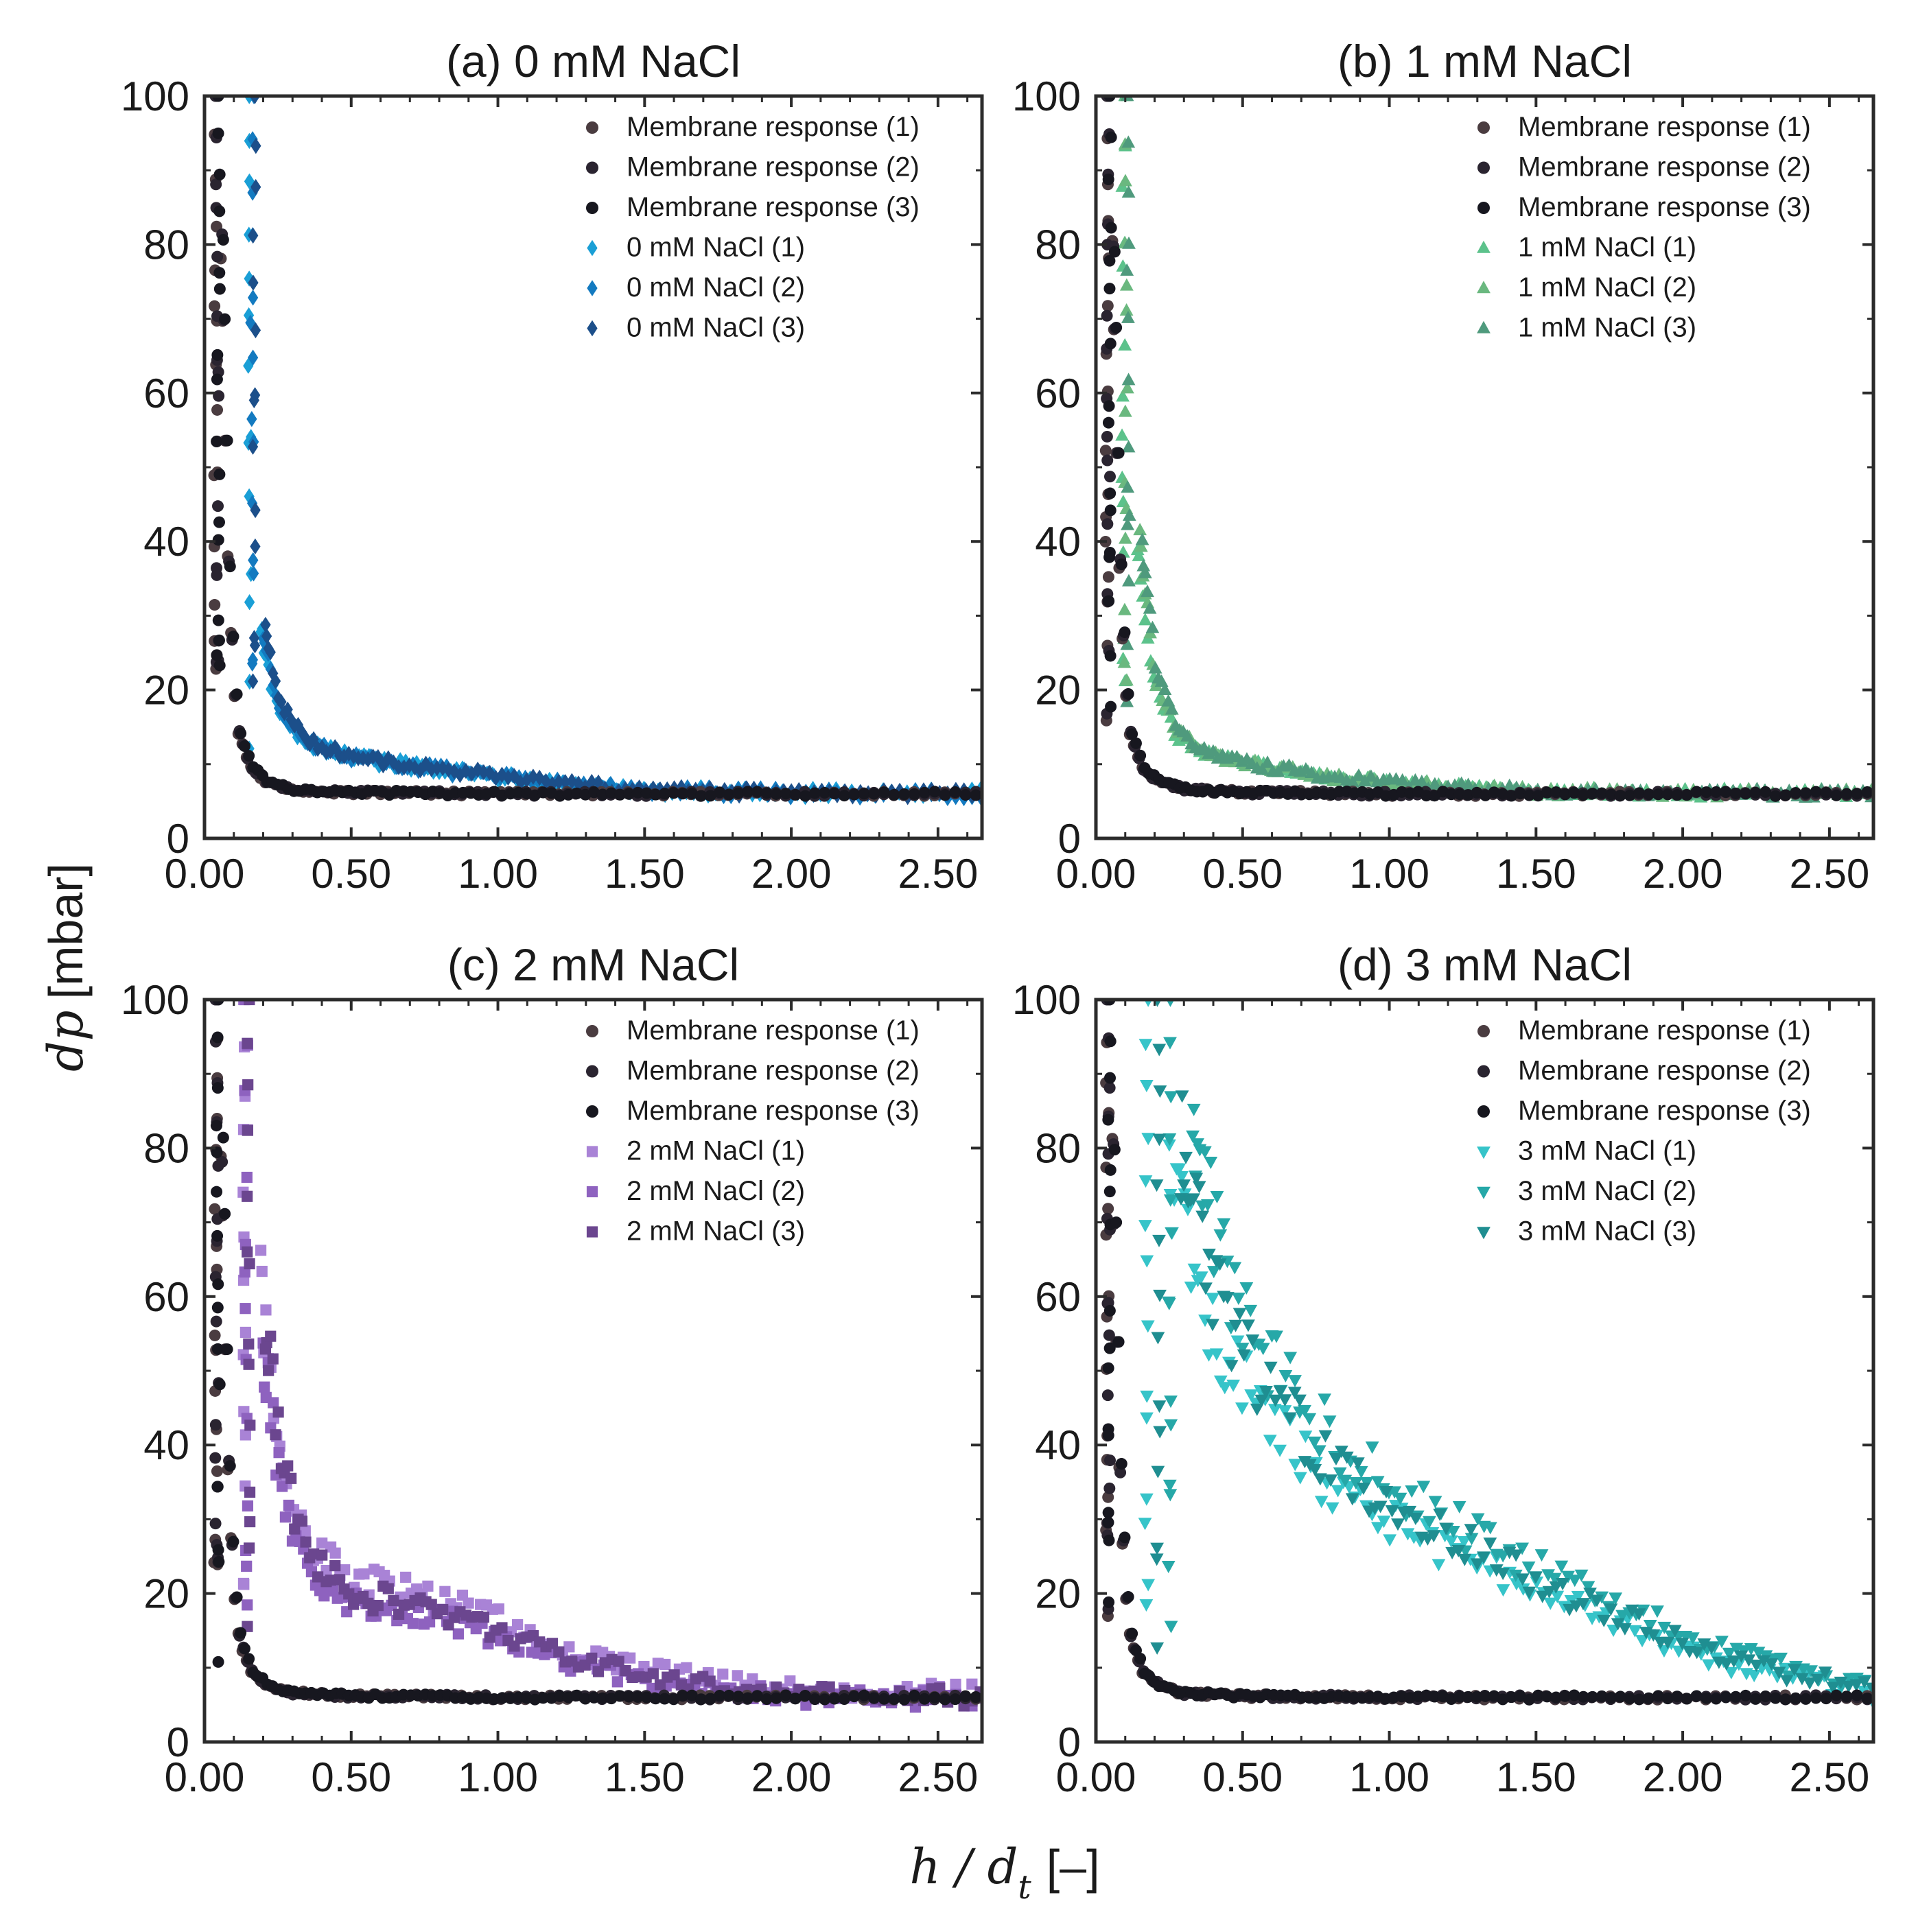 This screenshot has width=1905, height=1932. Describe the element at coordinates (1829, 874) in the screenshot. I see `x-tick-label: 2.50` at that location.